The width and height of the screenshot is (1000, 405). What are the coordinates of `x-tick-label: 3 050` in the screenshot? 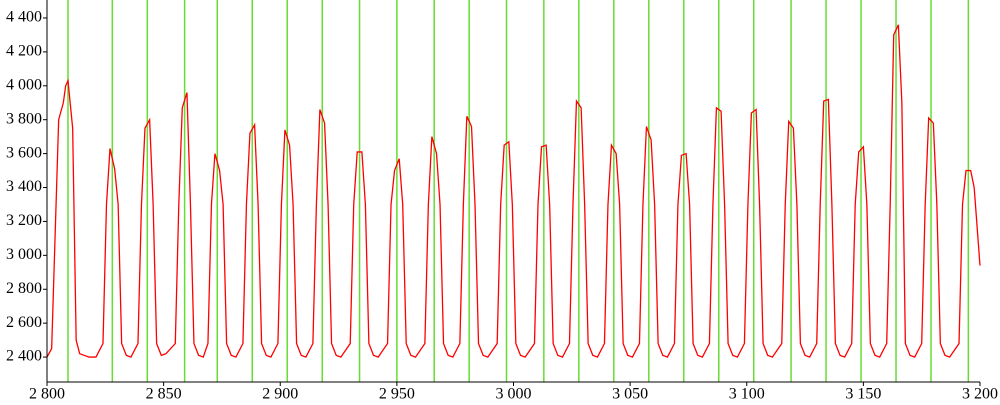 It's located at (630, 394).